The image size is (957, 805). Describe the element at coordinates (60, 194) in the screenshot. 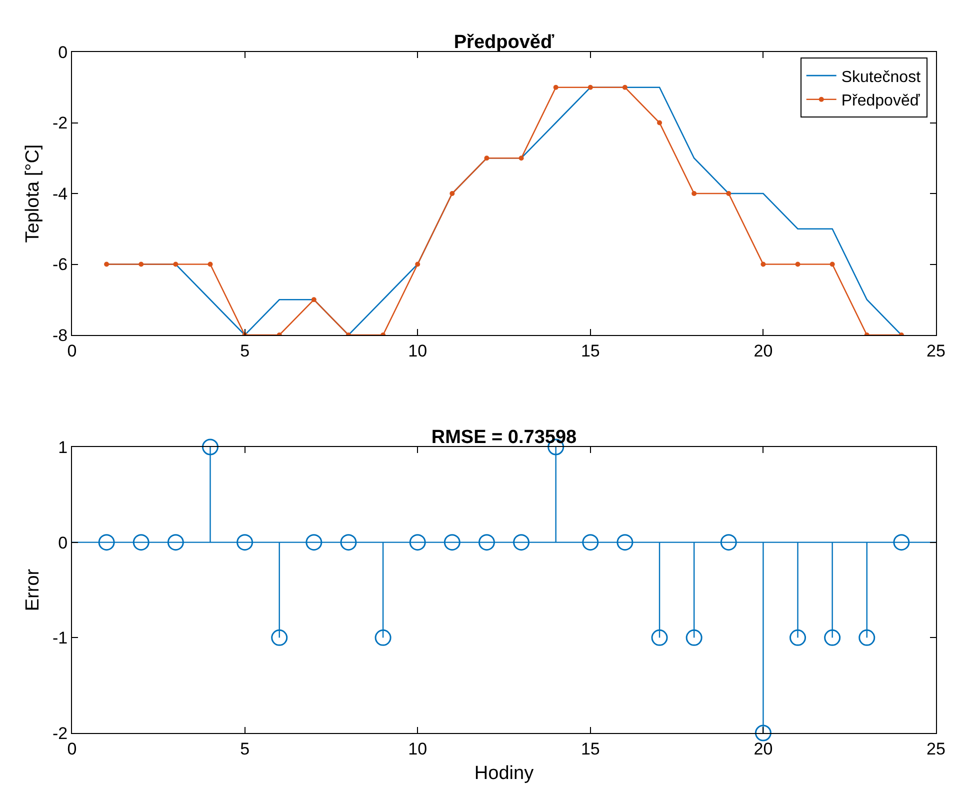

I see `y-tick-label: -4` at that location.